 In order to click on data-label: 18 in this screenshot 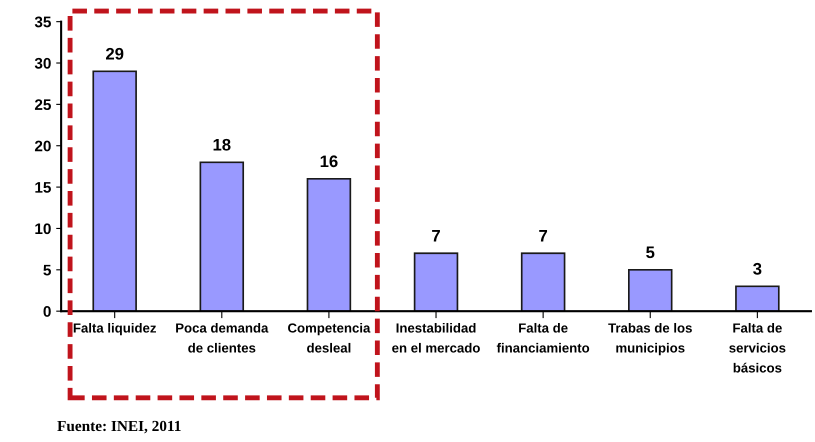, I will do `click(222, 144)`.